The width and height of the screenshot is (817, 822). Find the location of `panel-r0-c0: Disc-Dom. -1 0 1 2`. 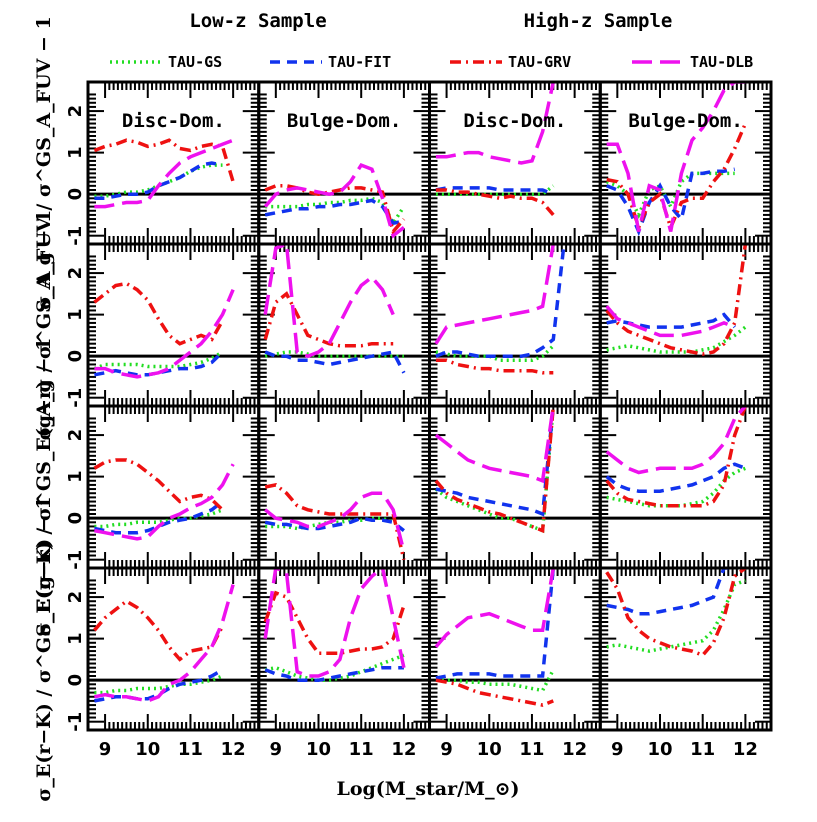

panel-r0-c0: Disc-Dom. -1 0 1 2 is located at coordinates (163, 163).